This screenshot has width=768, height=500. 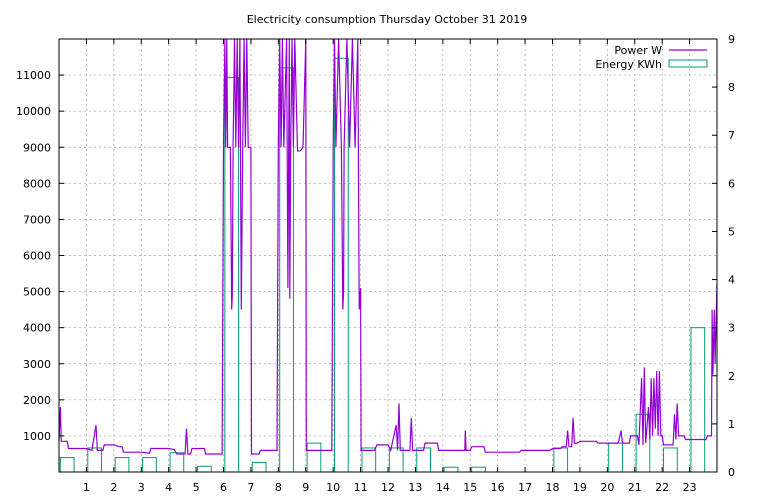 What do you see at coordinates (333, 487) in the screenshot?
I see `x-tick-label: 10` at bounding box center [333, 487].